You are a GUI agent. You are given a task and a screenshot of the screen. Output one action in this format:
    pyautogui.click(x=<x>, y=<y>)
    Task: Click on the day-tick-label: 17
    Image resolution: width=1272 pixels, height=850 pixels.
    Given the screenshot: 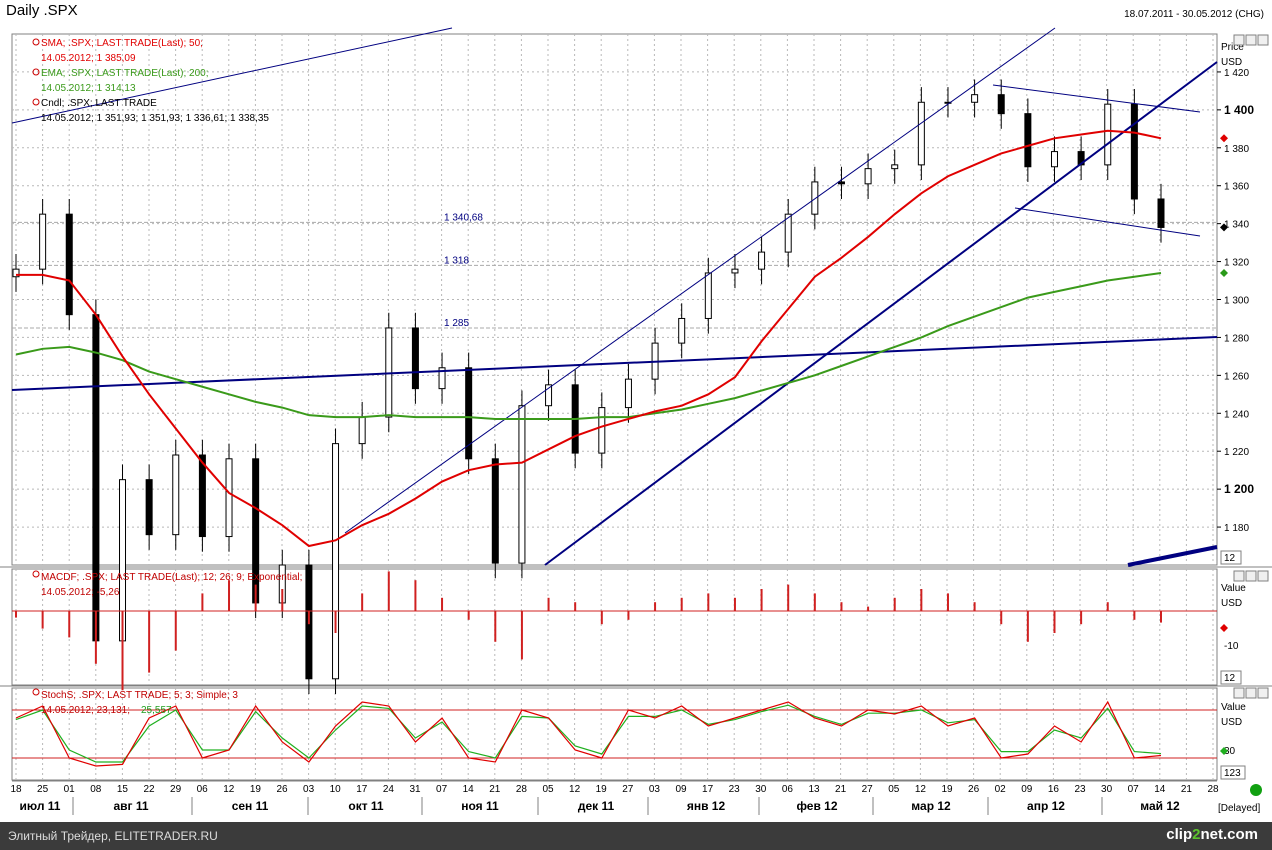 What is the action you would take?
    pyautogui.click(x=708, y=789)
    